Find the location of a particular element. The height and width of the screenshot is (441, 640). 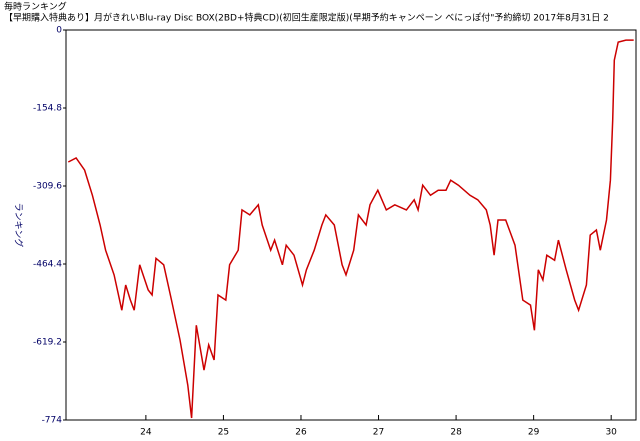

x-tick-label: 25 is located at coordinates (223, 433).